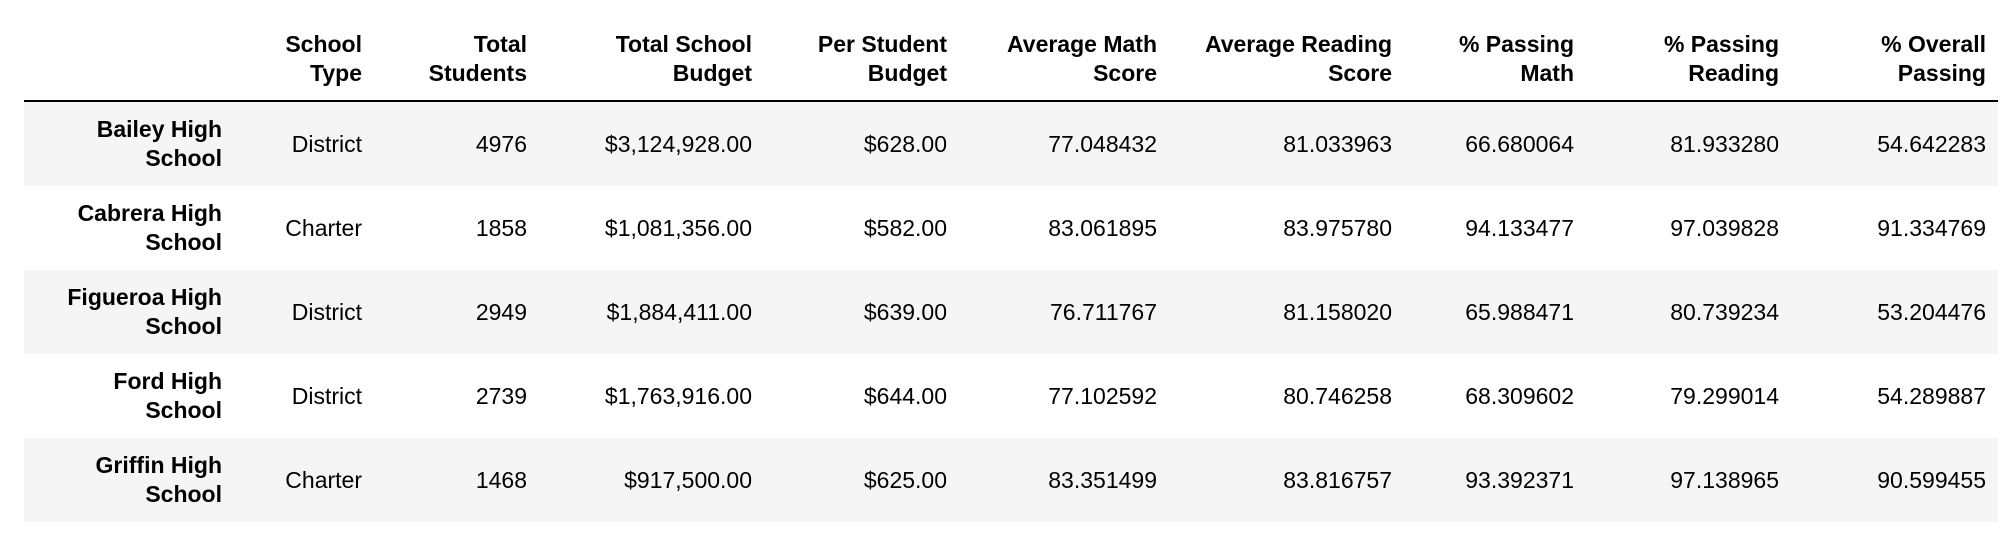  Describe the element at coordinates (1064, 66) in the screenshot. I see `column-header-average-math-score: Average Math Score` at that location.